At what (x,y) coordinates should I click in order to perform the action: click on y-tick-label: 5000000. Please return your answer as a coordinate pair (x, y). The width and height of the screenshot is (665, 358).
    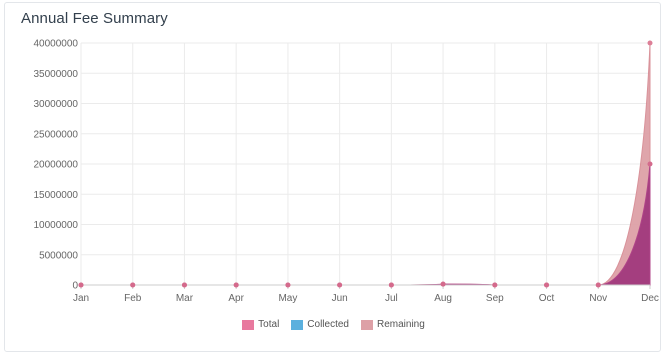
    Looking at the image, I should click on (58, 255).